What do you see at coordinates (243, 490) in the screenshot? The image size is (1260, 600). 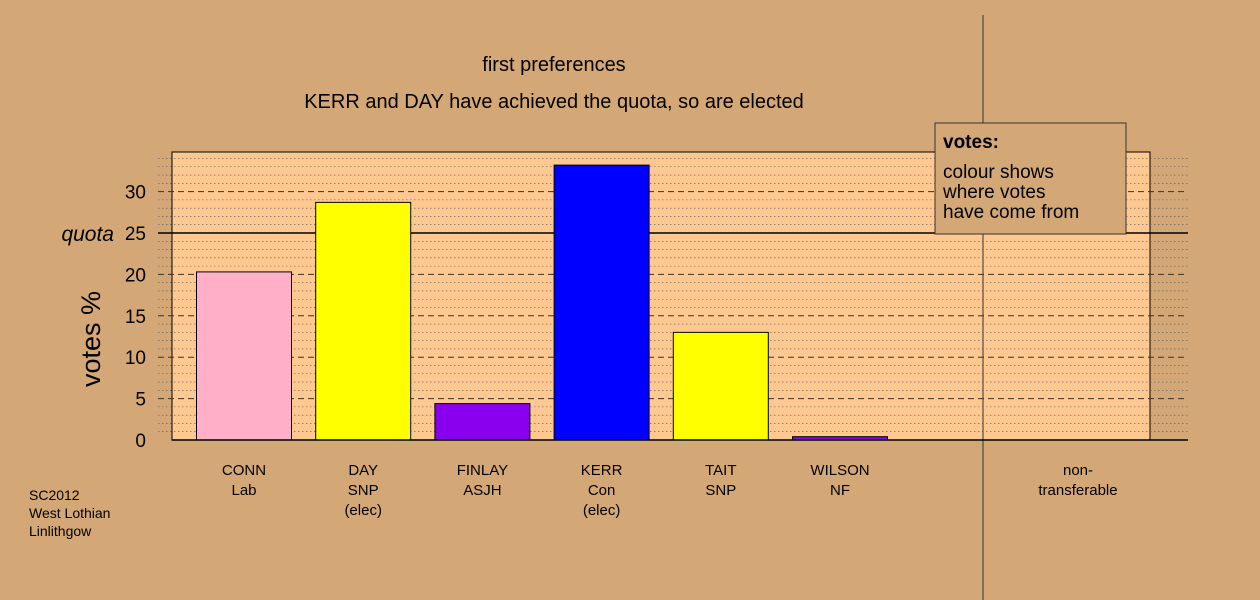 I see `x-category-label: Lab` at bounding box center [243, 490].